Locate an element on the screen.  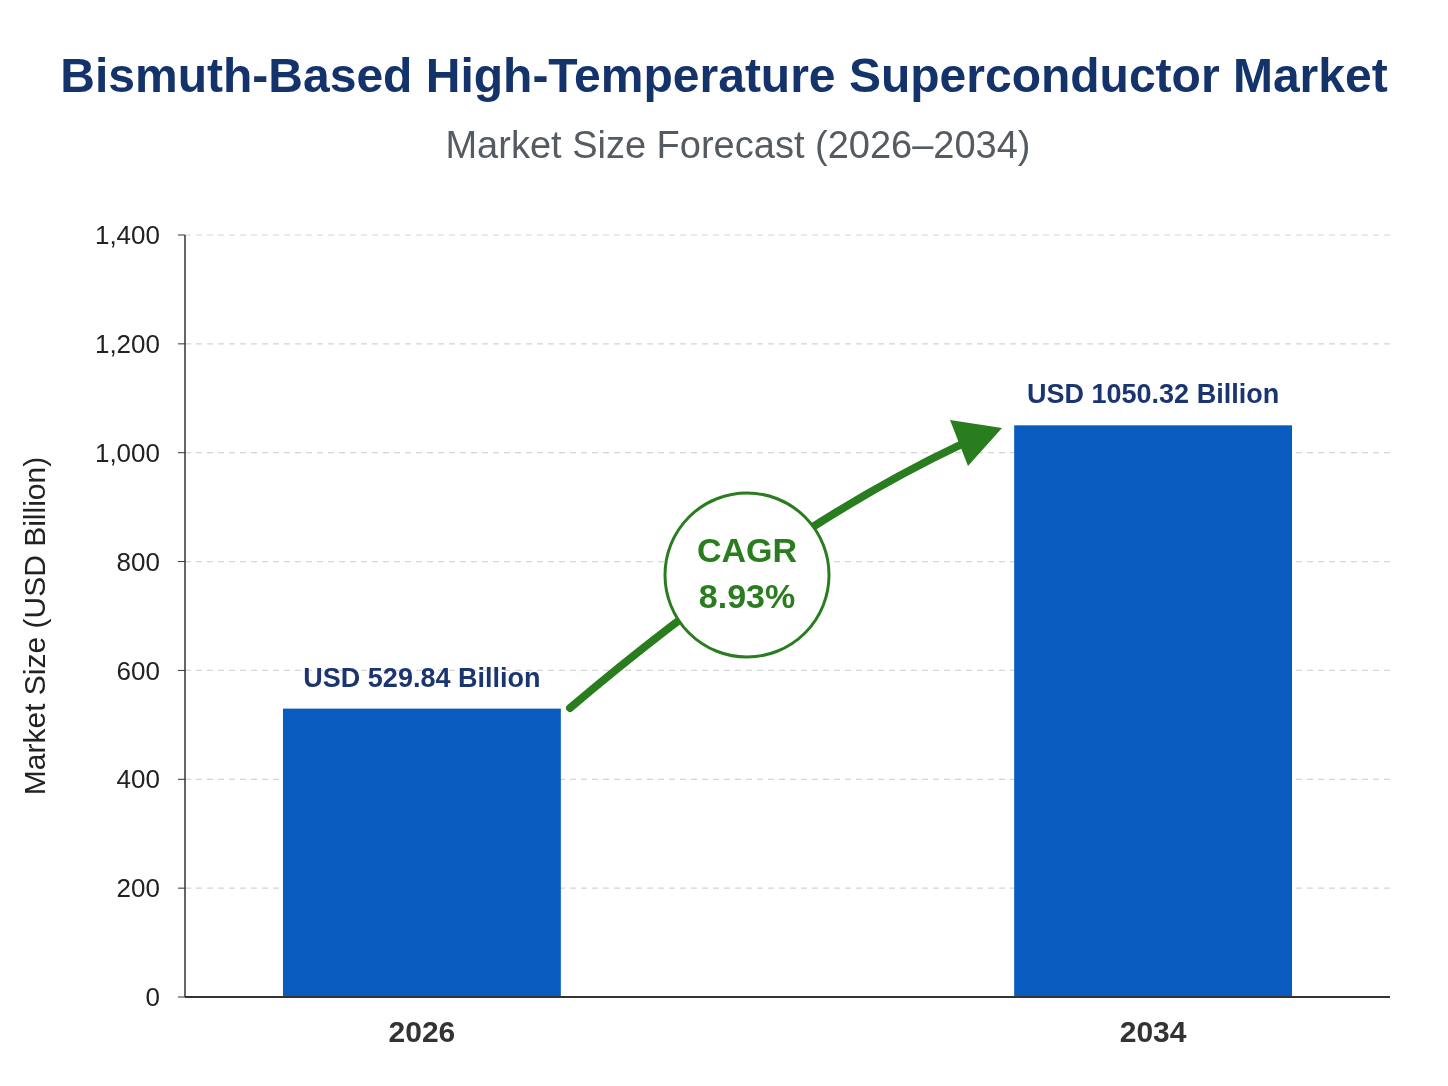
y-tick-label: 800 is located at coordinates (138, 561).